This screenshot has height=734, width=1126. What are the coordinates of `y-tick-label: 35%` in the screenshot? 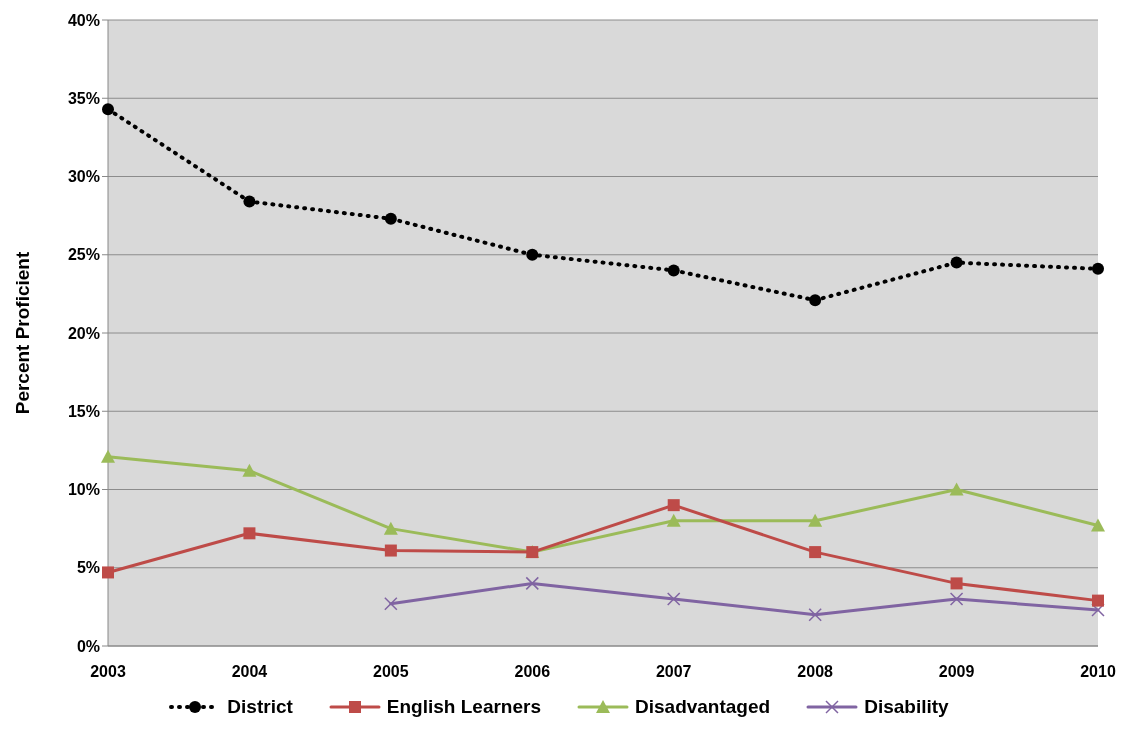 It's located at (83, 98).